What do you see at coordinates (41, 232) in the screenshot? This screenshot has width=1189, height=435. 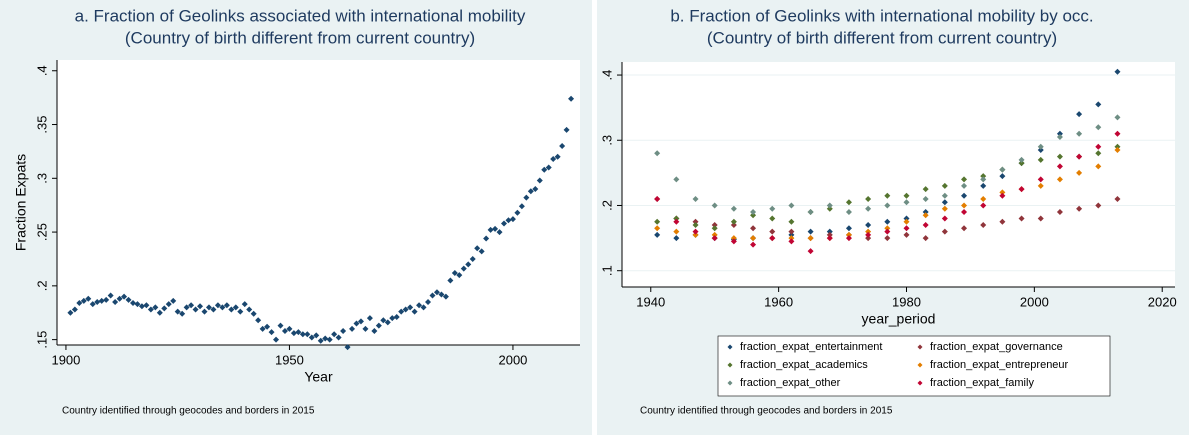 I see `y-tick-label: .25` at bounding box center [41, 232].